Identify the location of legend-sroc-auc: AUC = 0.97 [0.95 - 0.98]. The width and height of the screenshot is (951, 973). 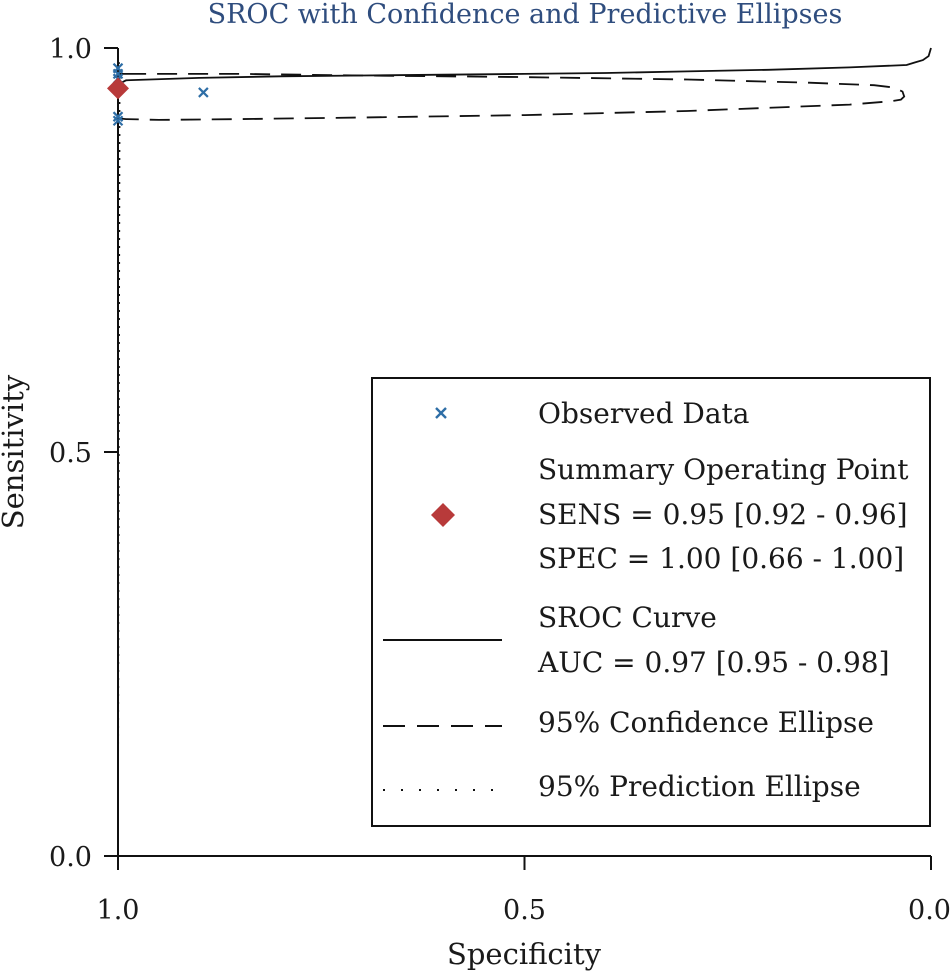
(713, 662).